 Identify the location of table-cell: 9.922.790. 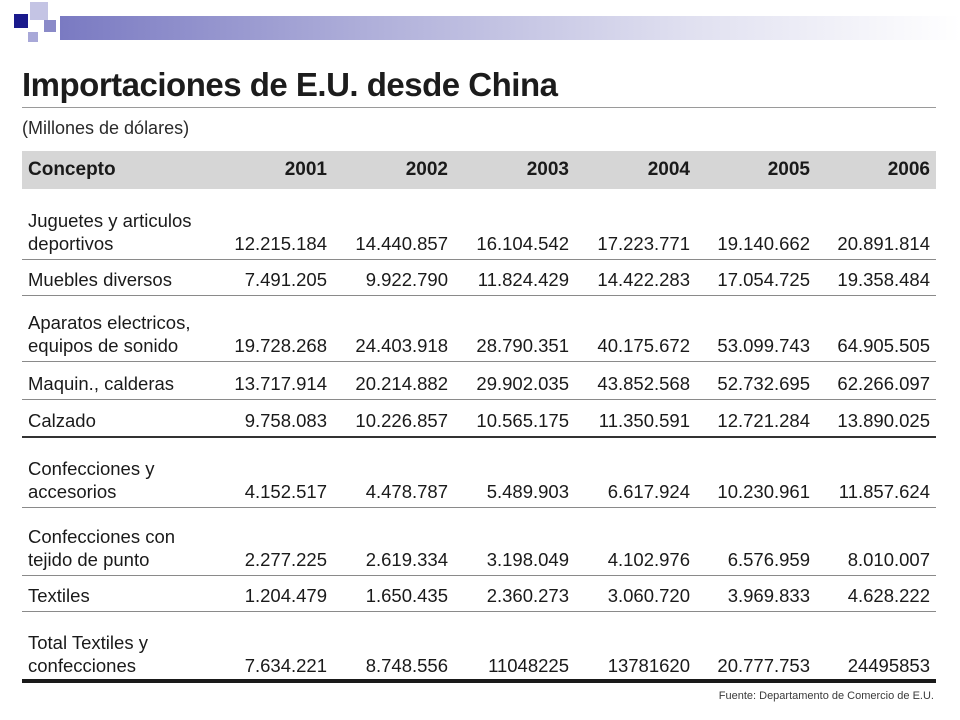
(393, 277).